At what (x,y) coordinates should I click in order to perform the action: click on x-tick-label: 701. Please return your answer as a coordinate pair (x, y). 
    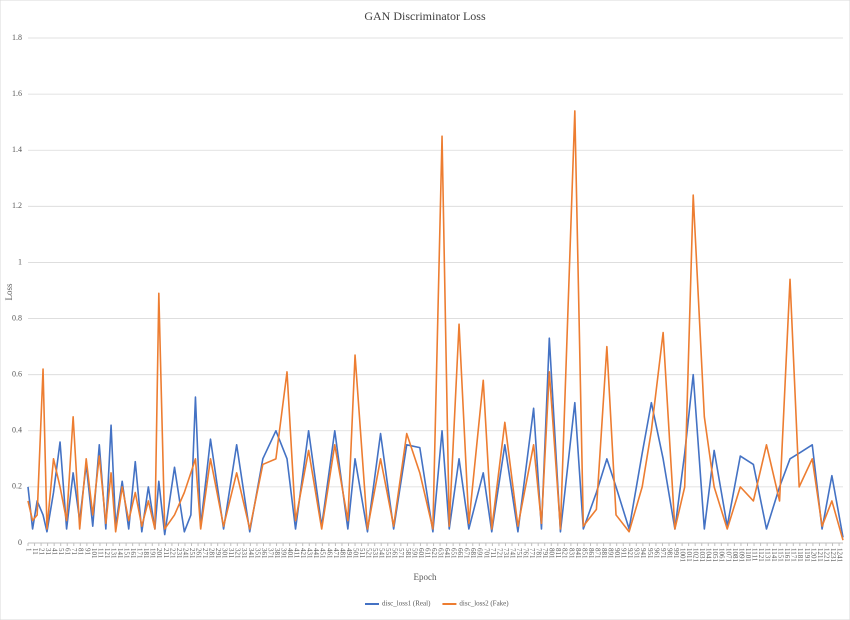
    Looking at the image, I should click on (486, 553).